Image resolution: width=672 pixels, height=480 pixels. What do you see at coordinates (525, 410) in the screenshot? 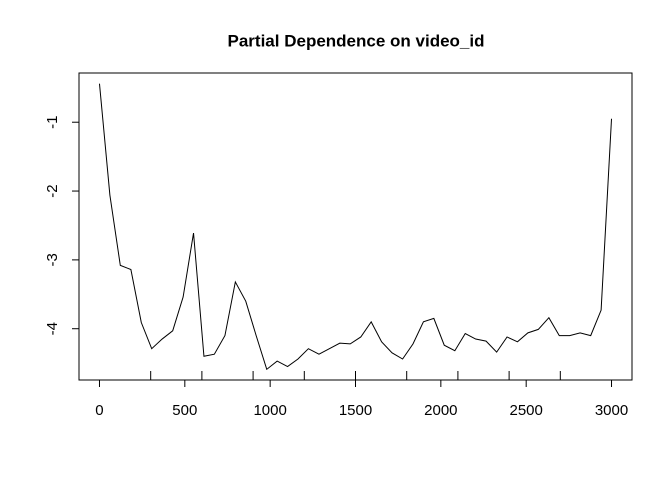
I see `x-tick-label: 2500` at bounding box center [525, 410].